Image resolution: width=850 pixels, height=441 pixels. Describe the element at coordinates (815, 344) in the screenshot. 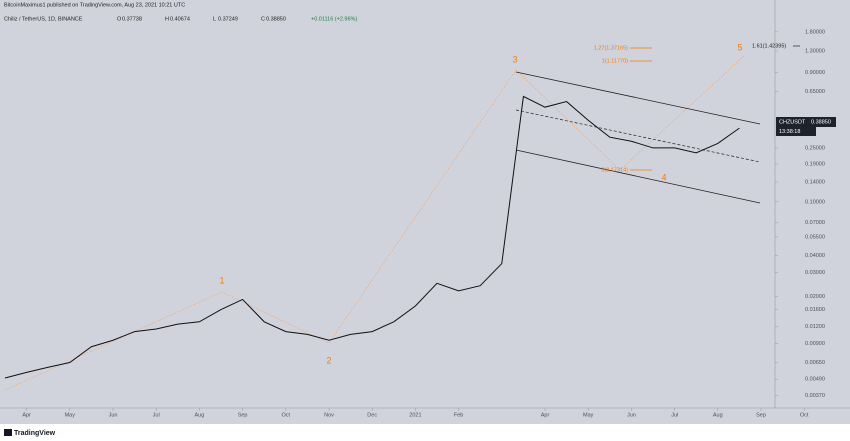

I see `y-tick-label: 0.00900` at that location.